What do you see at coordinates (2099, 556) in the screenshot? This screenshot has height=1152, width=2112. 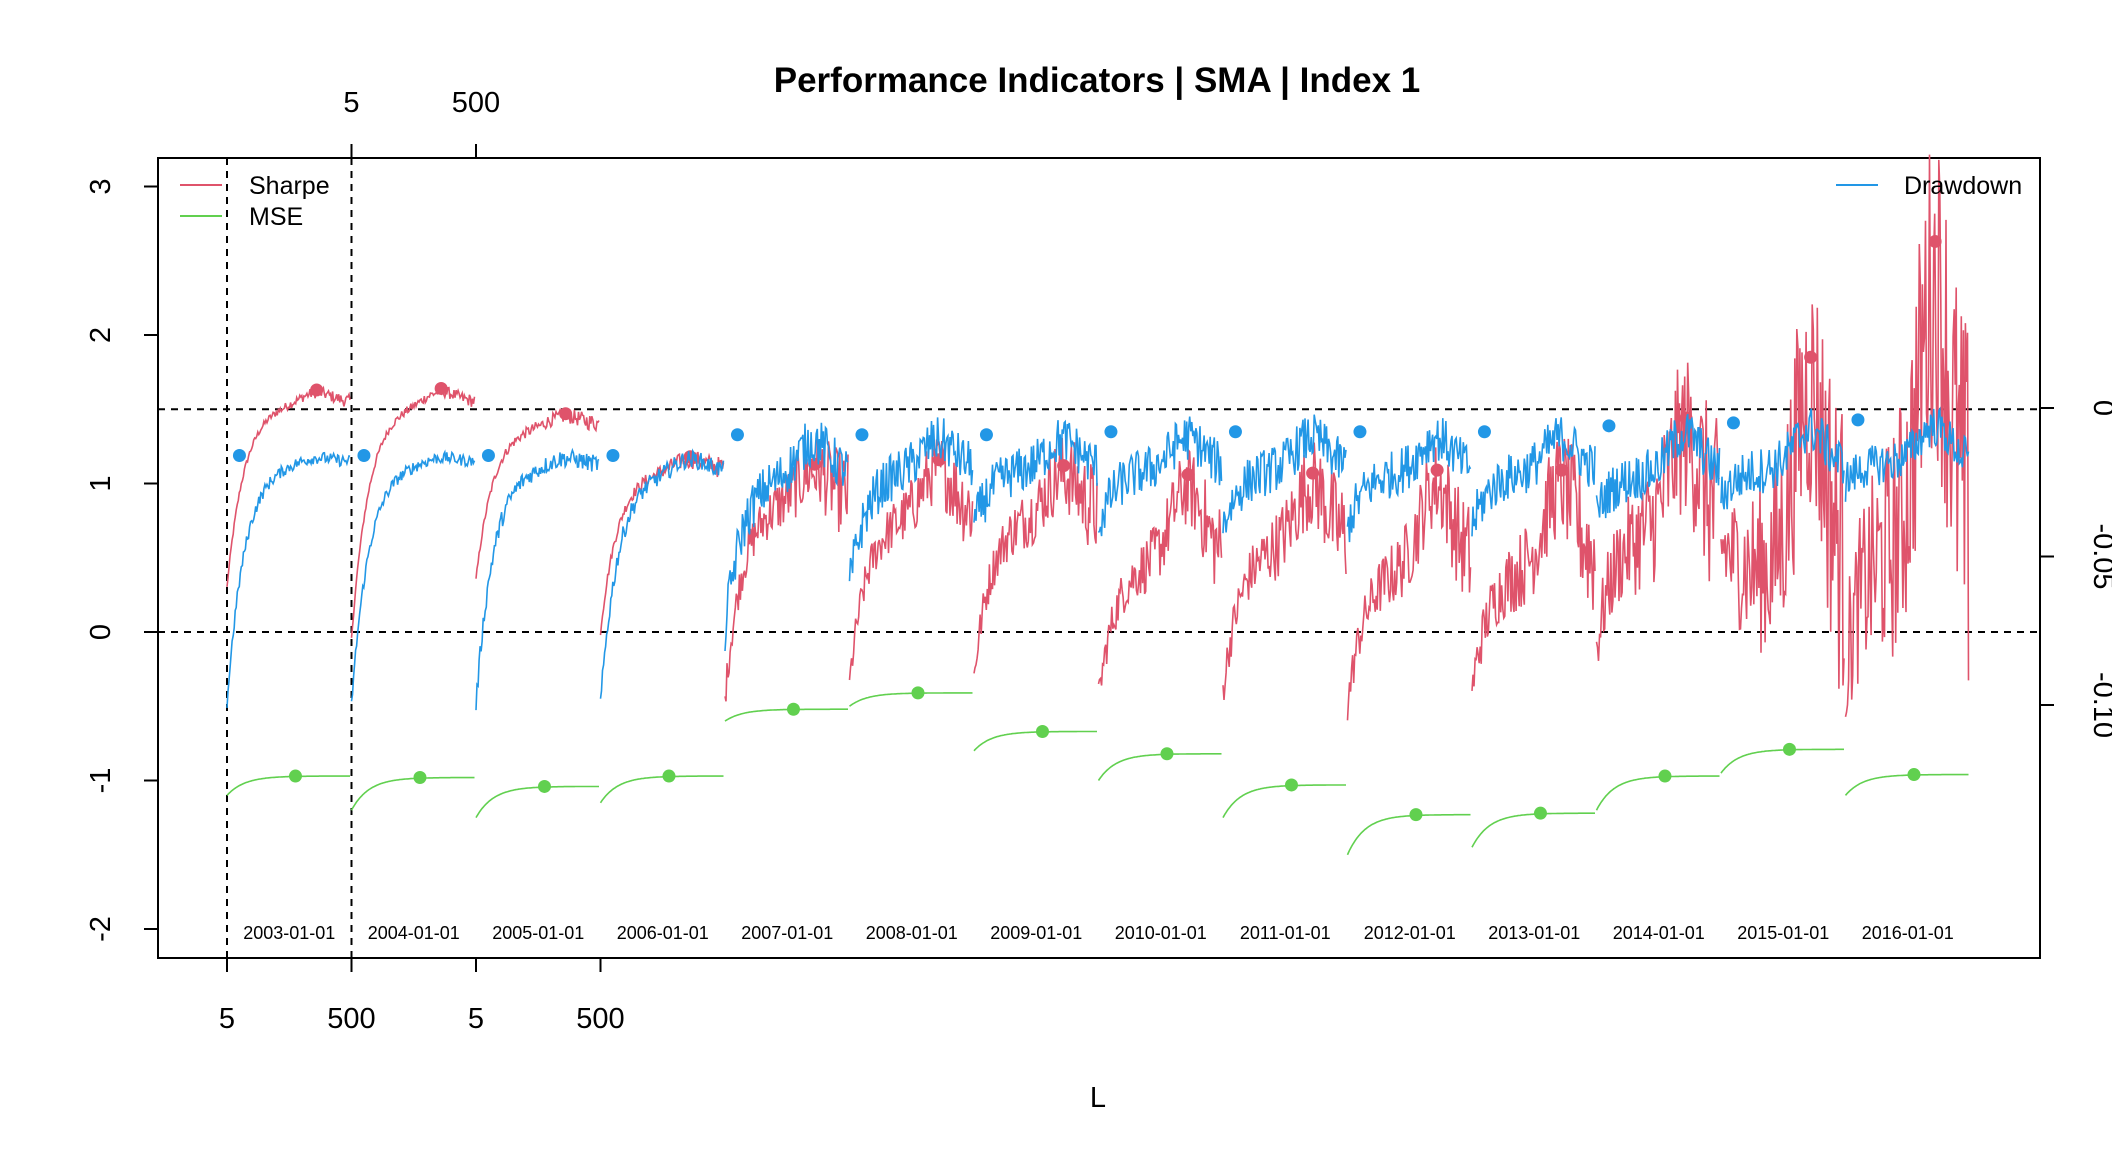 I see `y-right-tick-label: -0.05` at bounding box center [2099, 556].